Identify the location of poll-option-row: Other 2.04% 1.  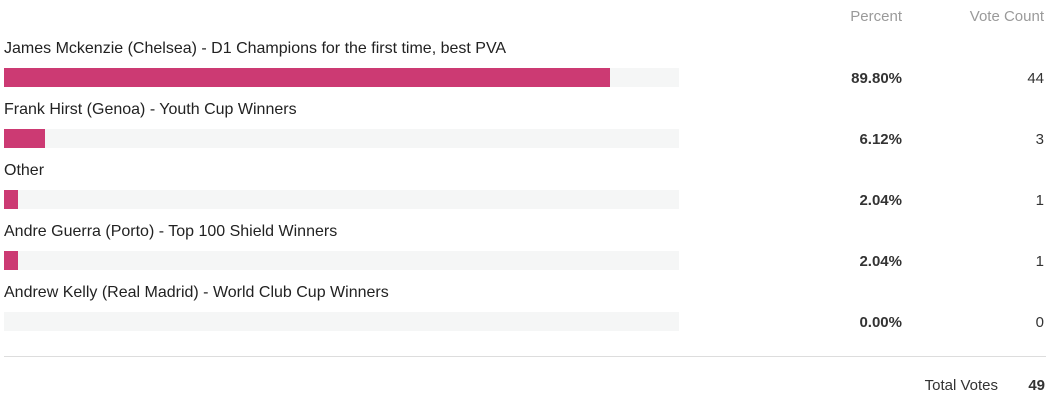
(525, 192).